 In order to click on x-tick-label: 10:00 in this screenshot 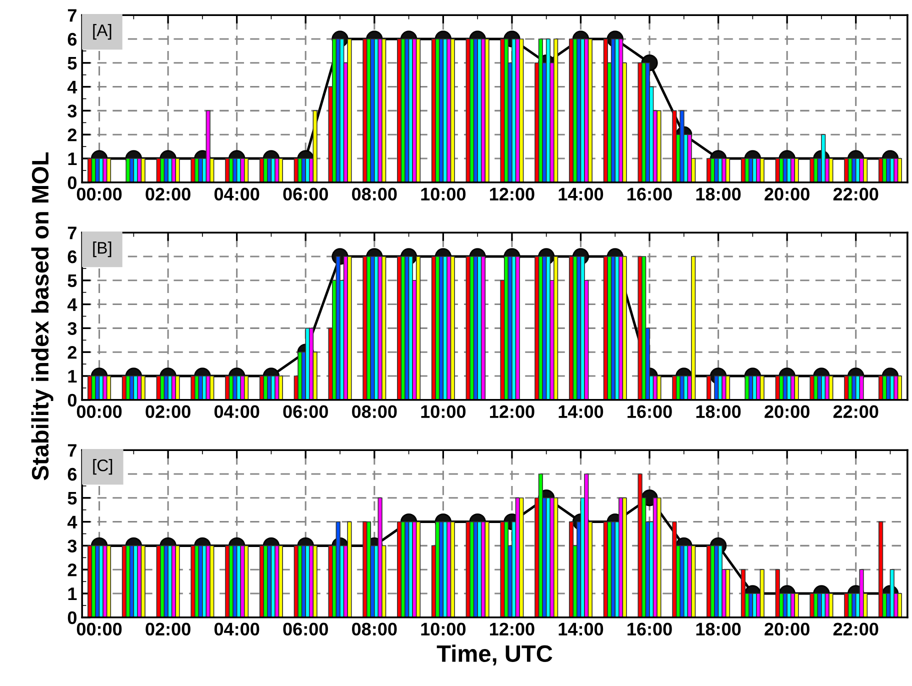, I will do `click(443, 411)`.